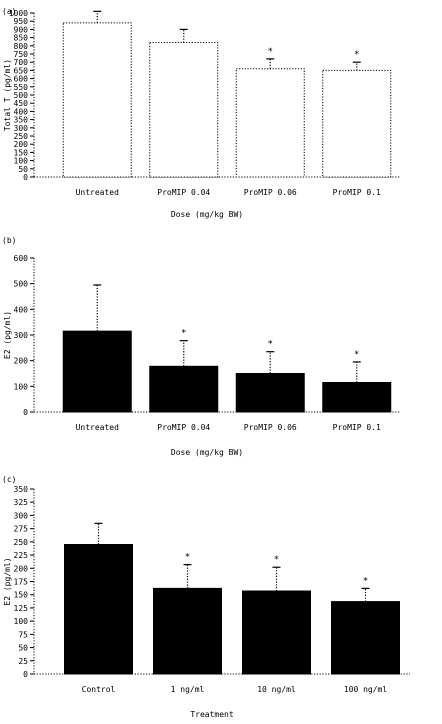  I want to click on y-tick-label: 175, so click(21, 582).